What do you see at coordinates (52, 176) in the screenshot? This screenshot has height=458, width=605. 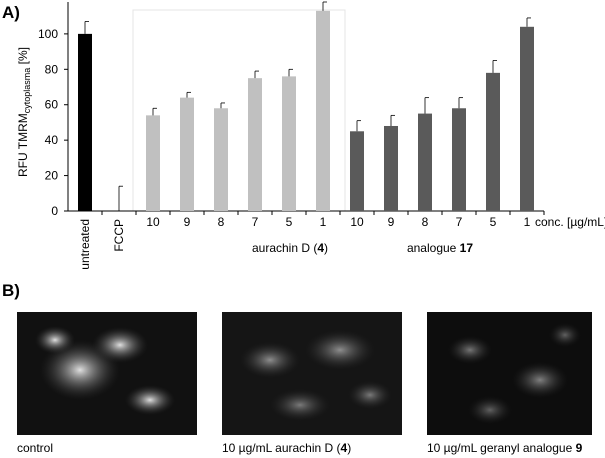 I see `y-tick-label: 20` at bounding box center [52, 176].